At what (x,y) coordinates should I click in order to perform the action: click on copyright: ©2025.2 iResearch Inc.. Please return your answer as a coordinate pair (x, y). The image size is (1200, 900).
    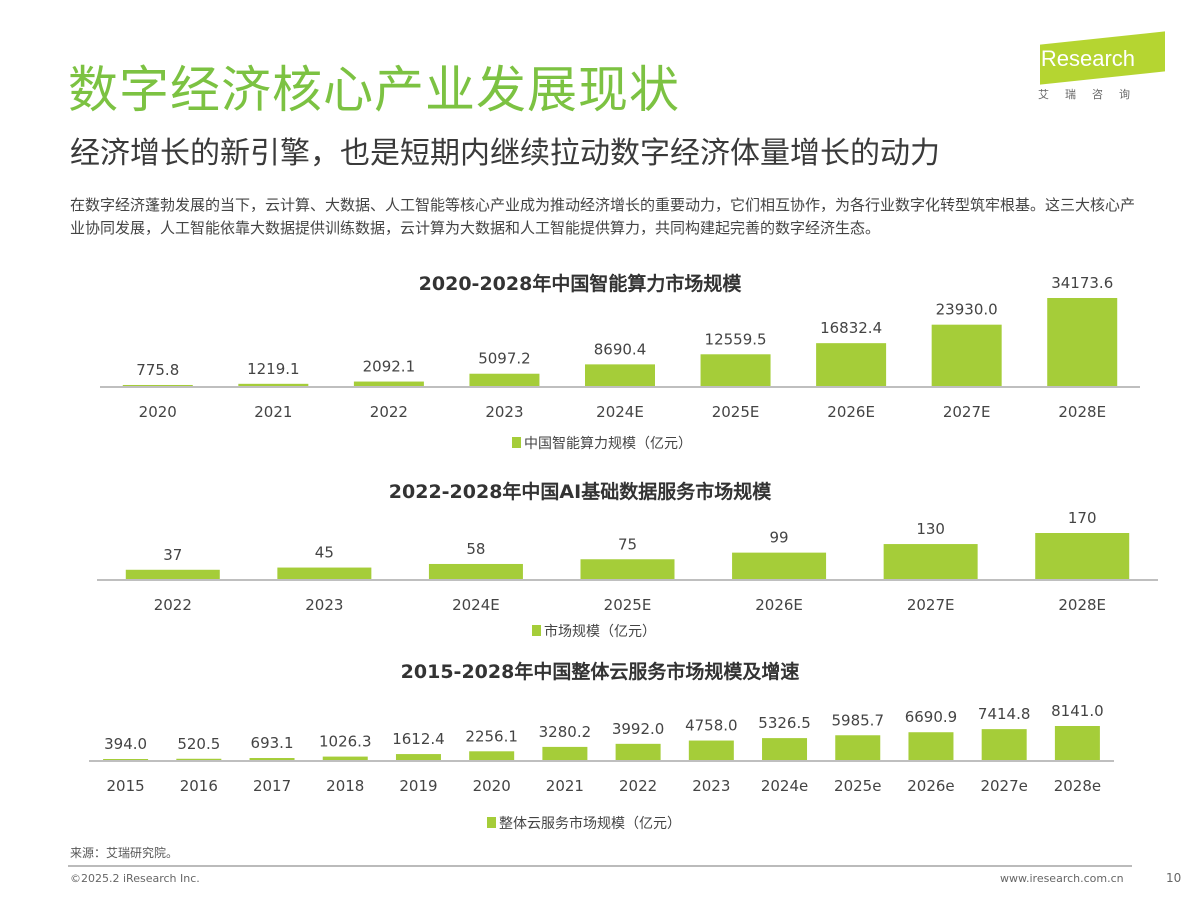
    Looking at the image, I should click on (135, 878).